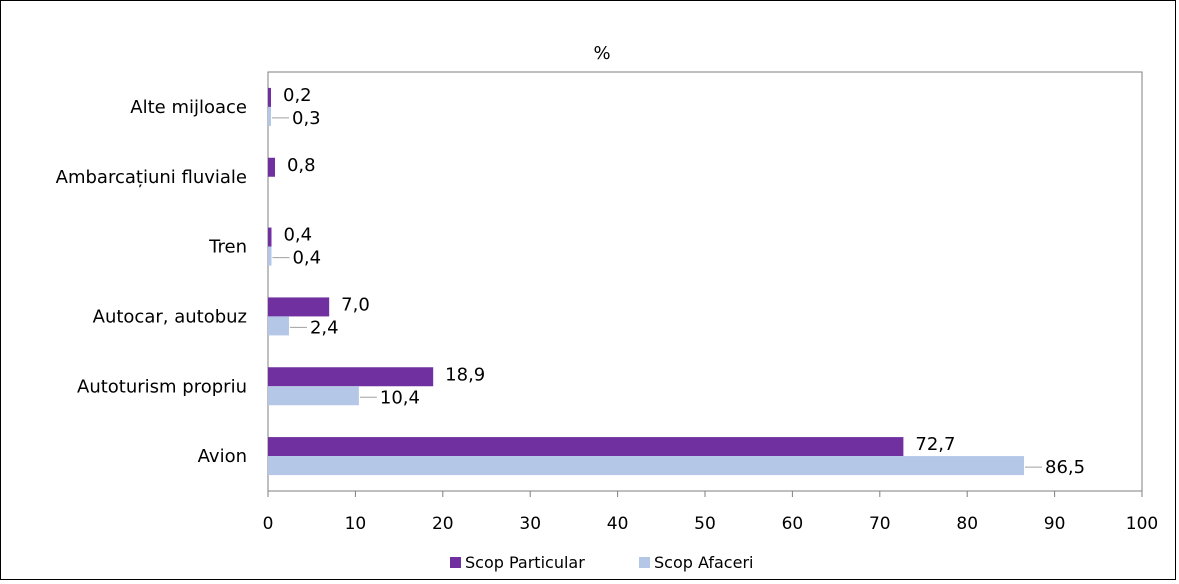  What do you see at coordinates (270, 237) in the screenshot?
I see `bar-tren-scop-particular` at bounding box center [270, 237].